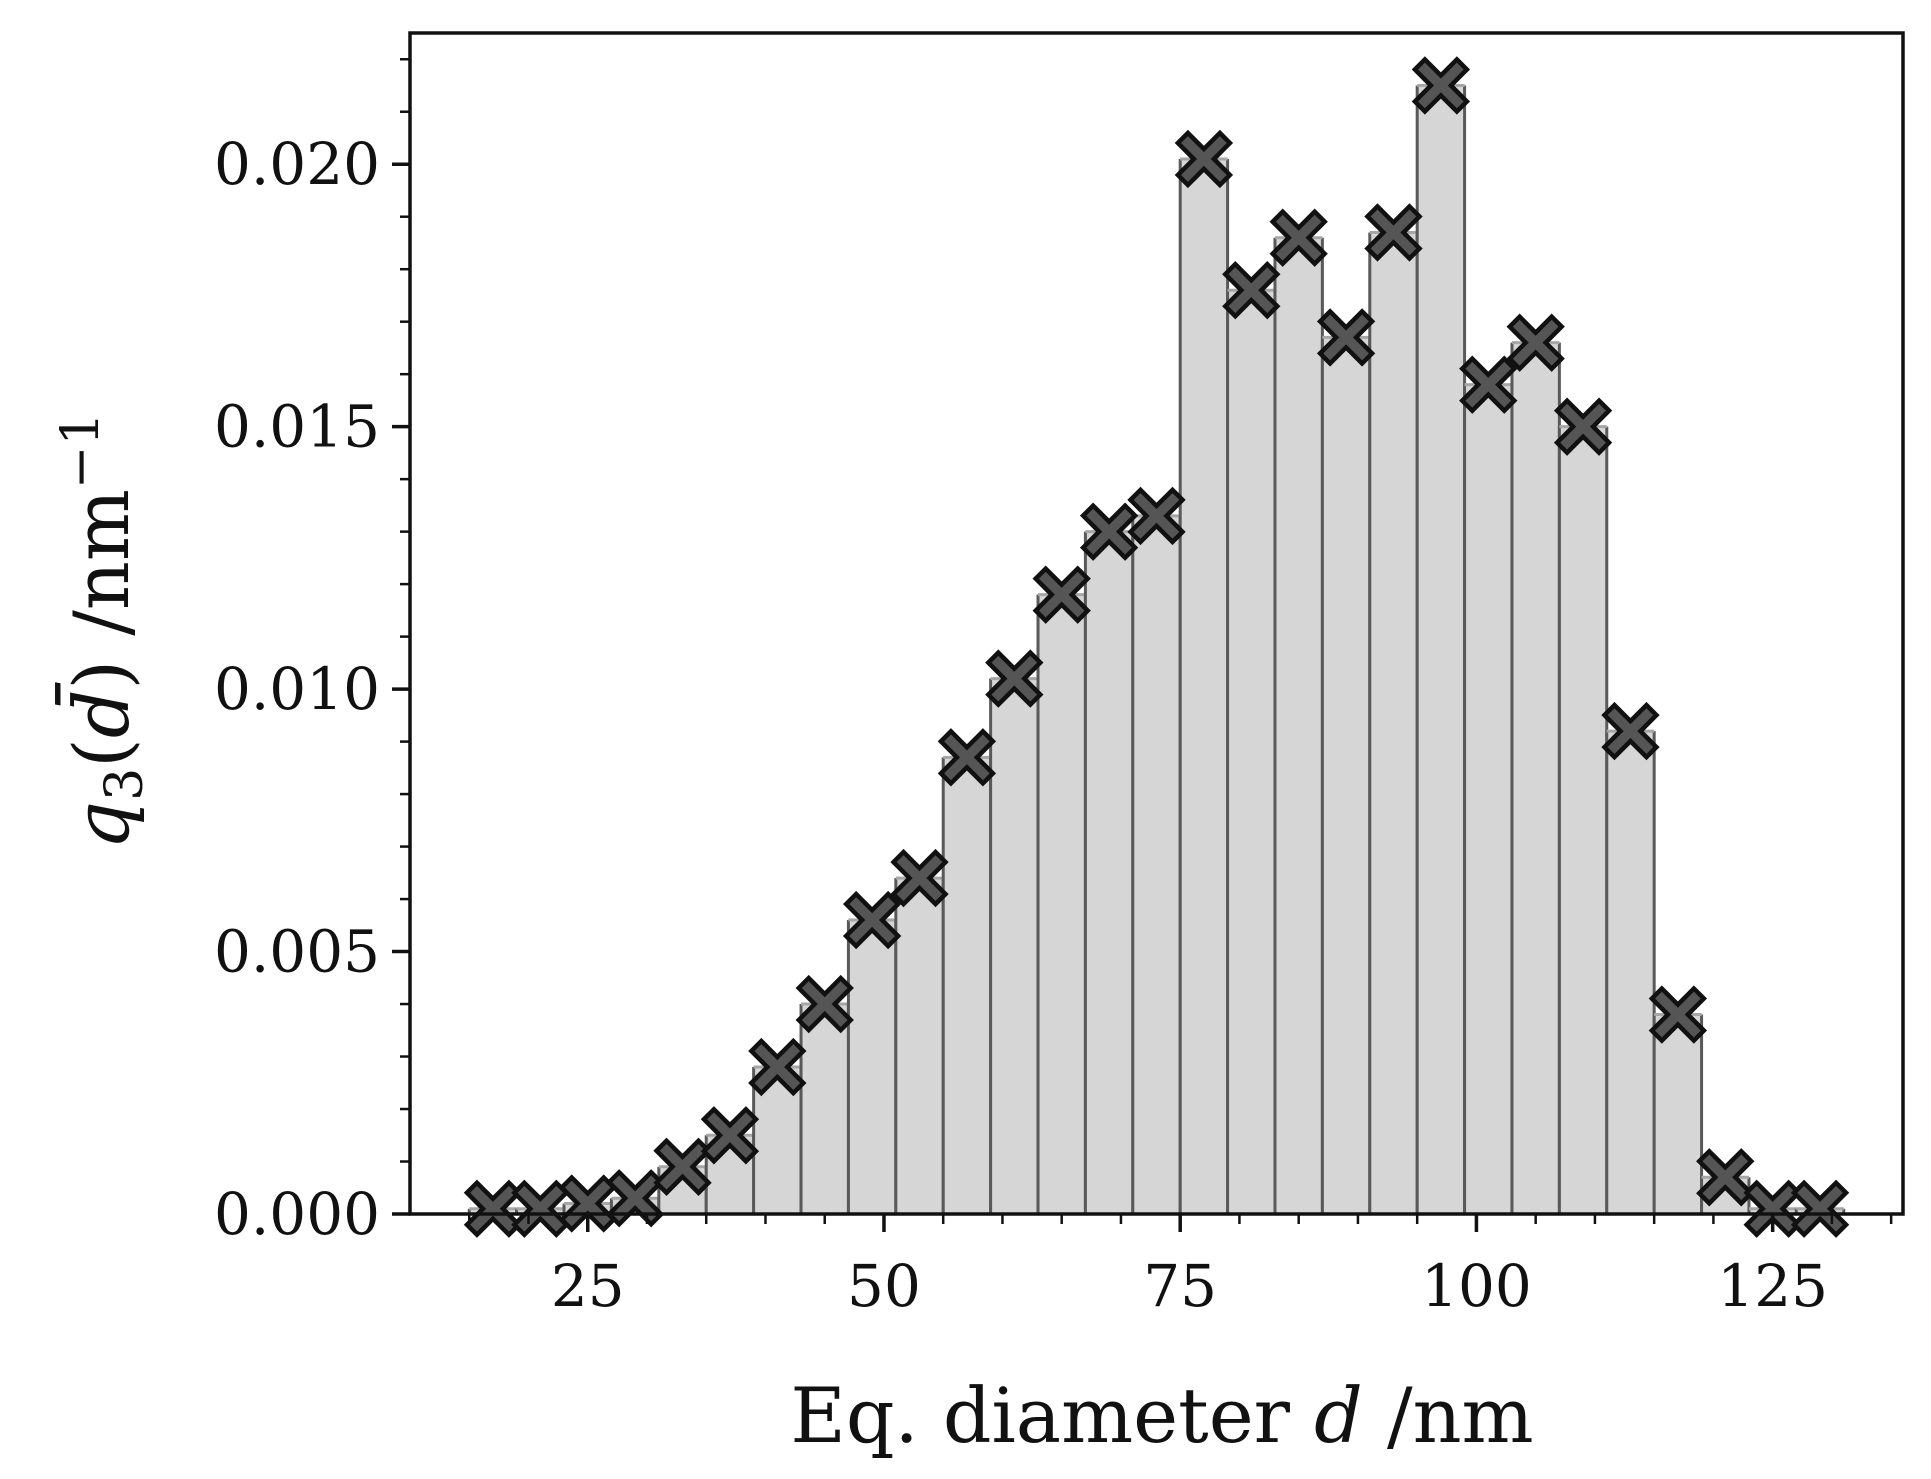  Describe the element at coordinates (884, 1286) in the screenshot. I see `x-tick-label: 50` at that location.